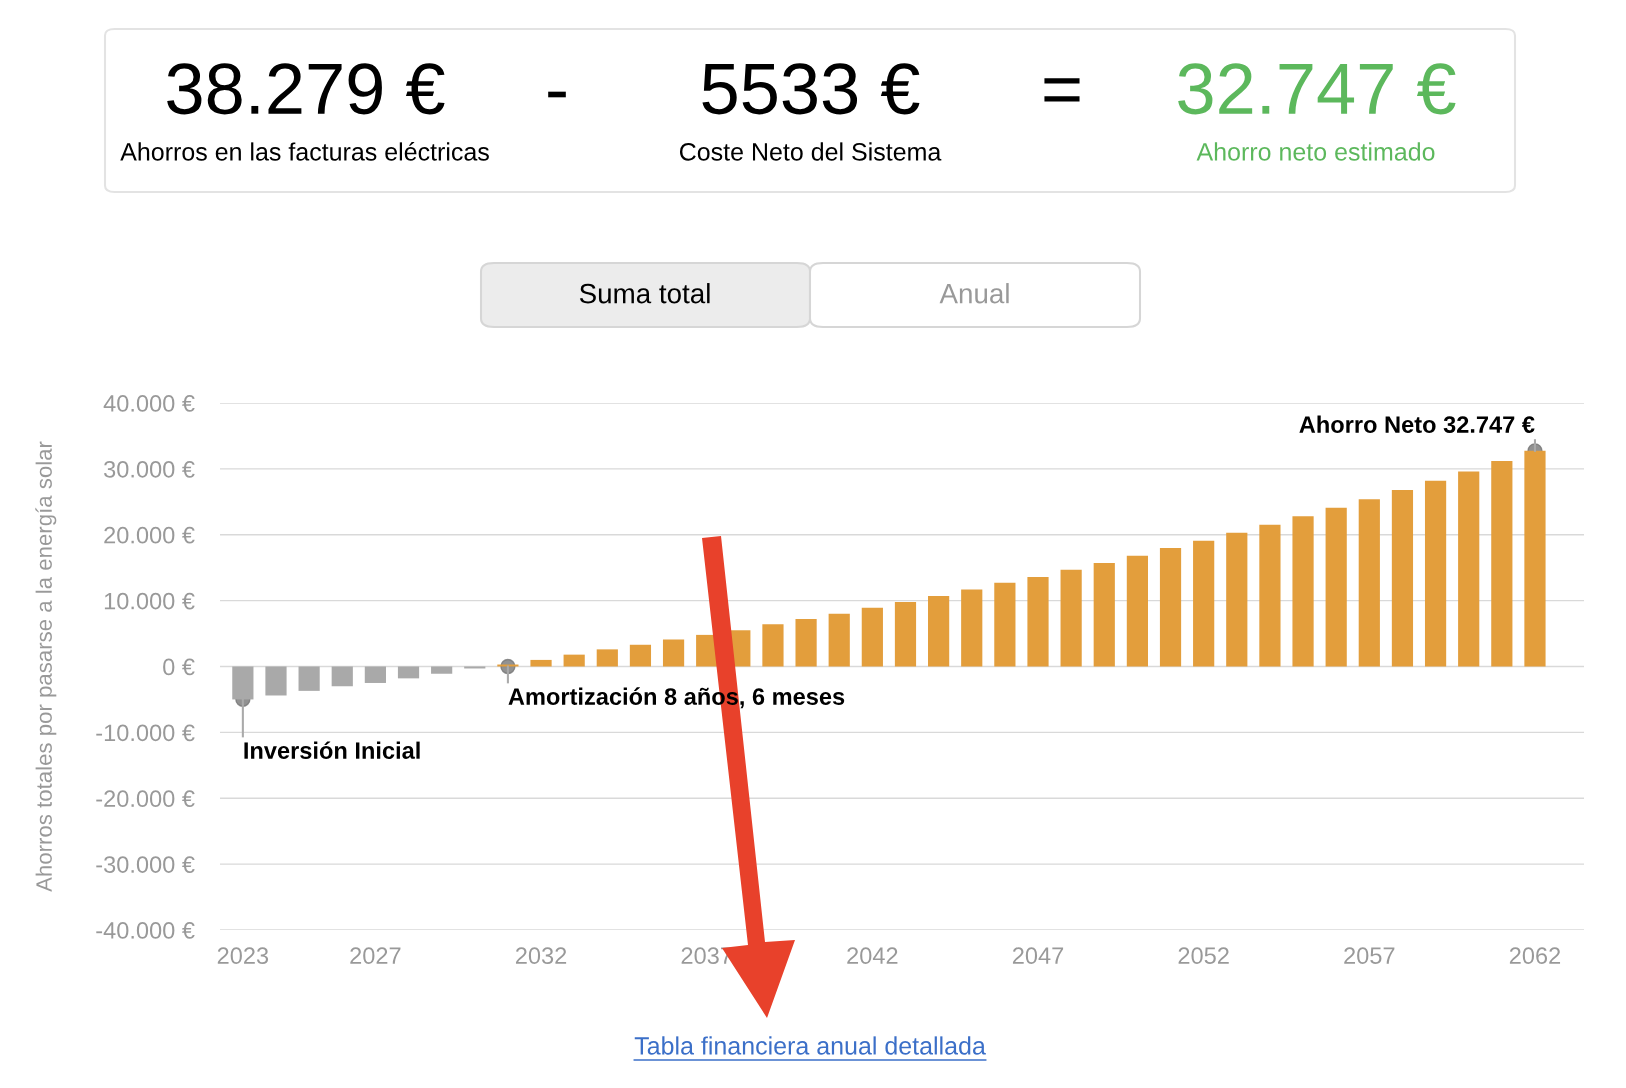  What do you see at coordinates (1369, 956) in the screenshot?
I see `x-tick-label: 2057` at bounding box center [1369, 956].